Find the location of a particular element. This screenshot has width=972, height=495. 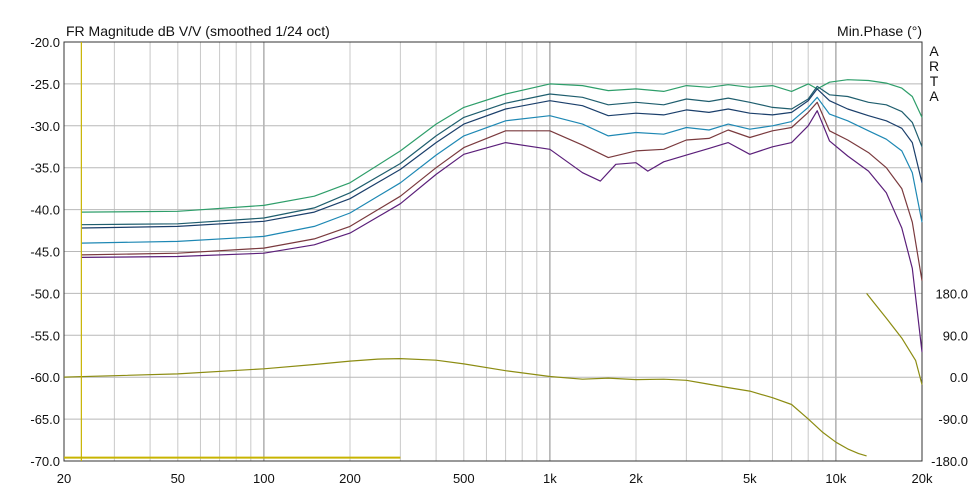

x-tick-label: 200 is located at coordinates (350, 478).